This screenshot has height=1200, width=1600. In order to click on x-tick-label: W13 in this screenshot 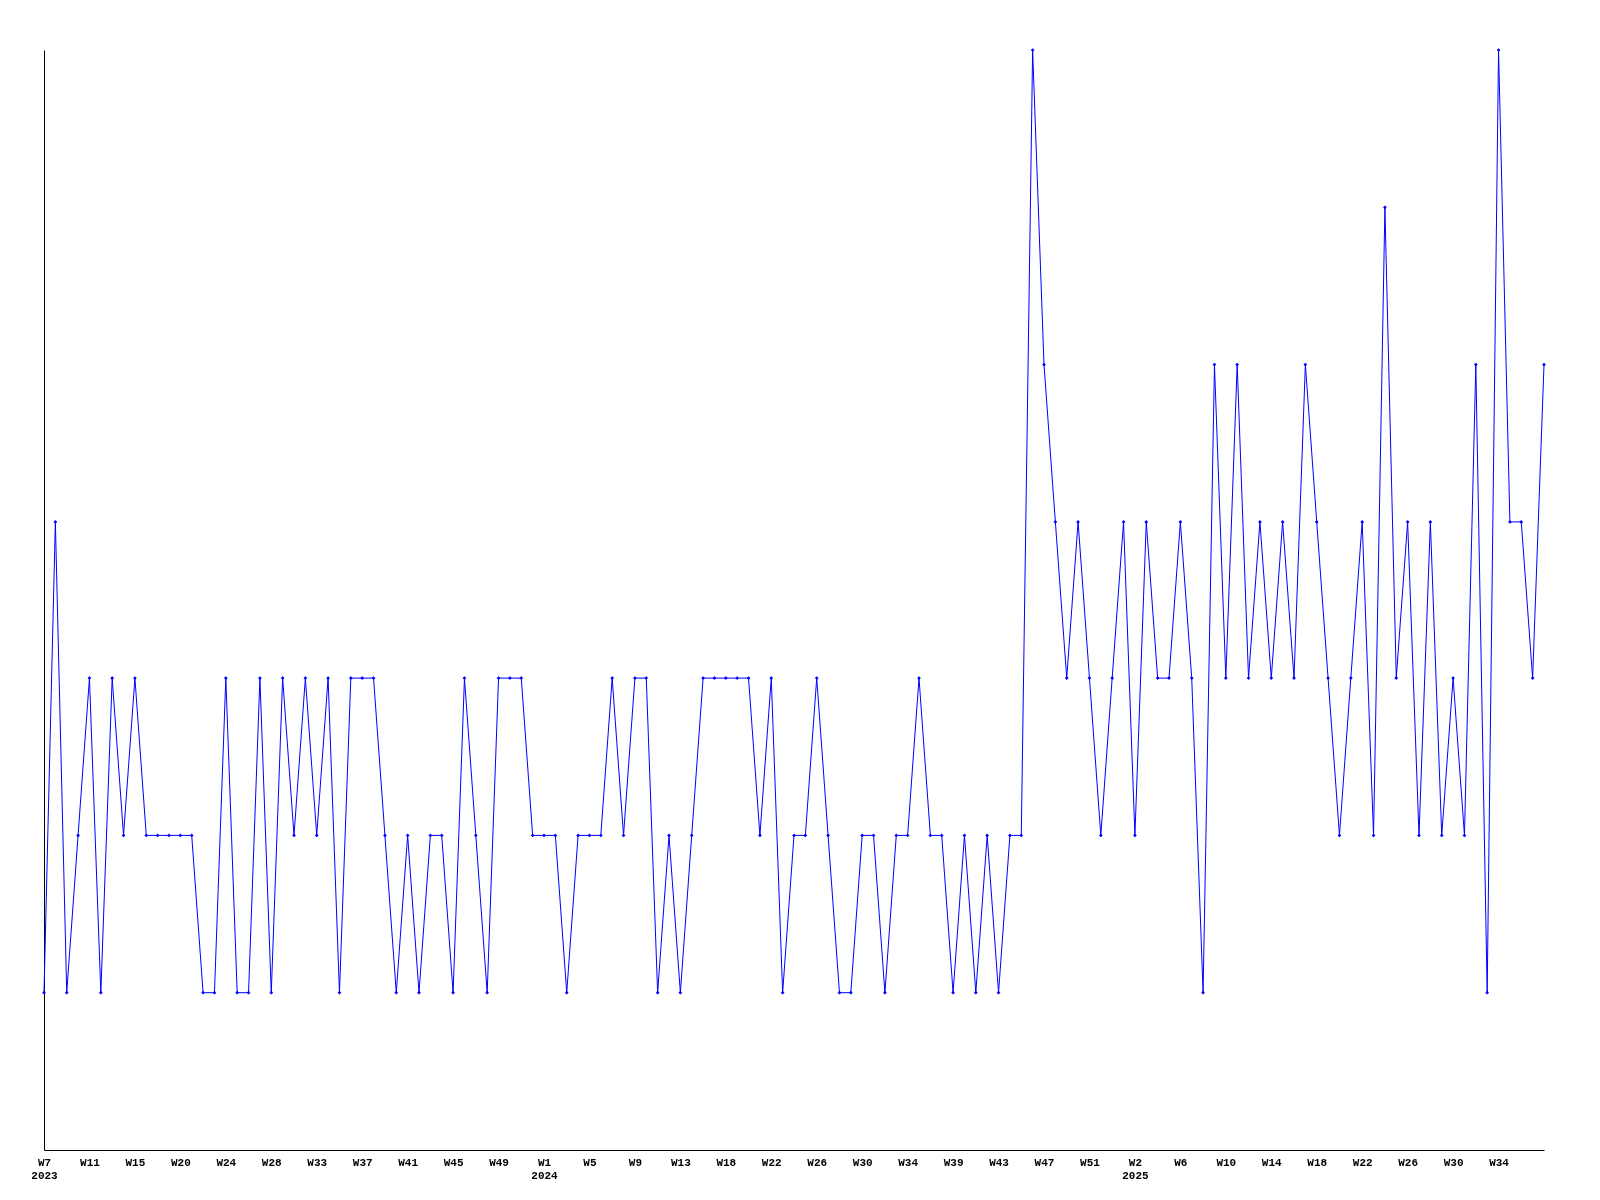, I will do `click(681, 1162)`.